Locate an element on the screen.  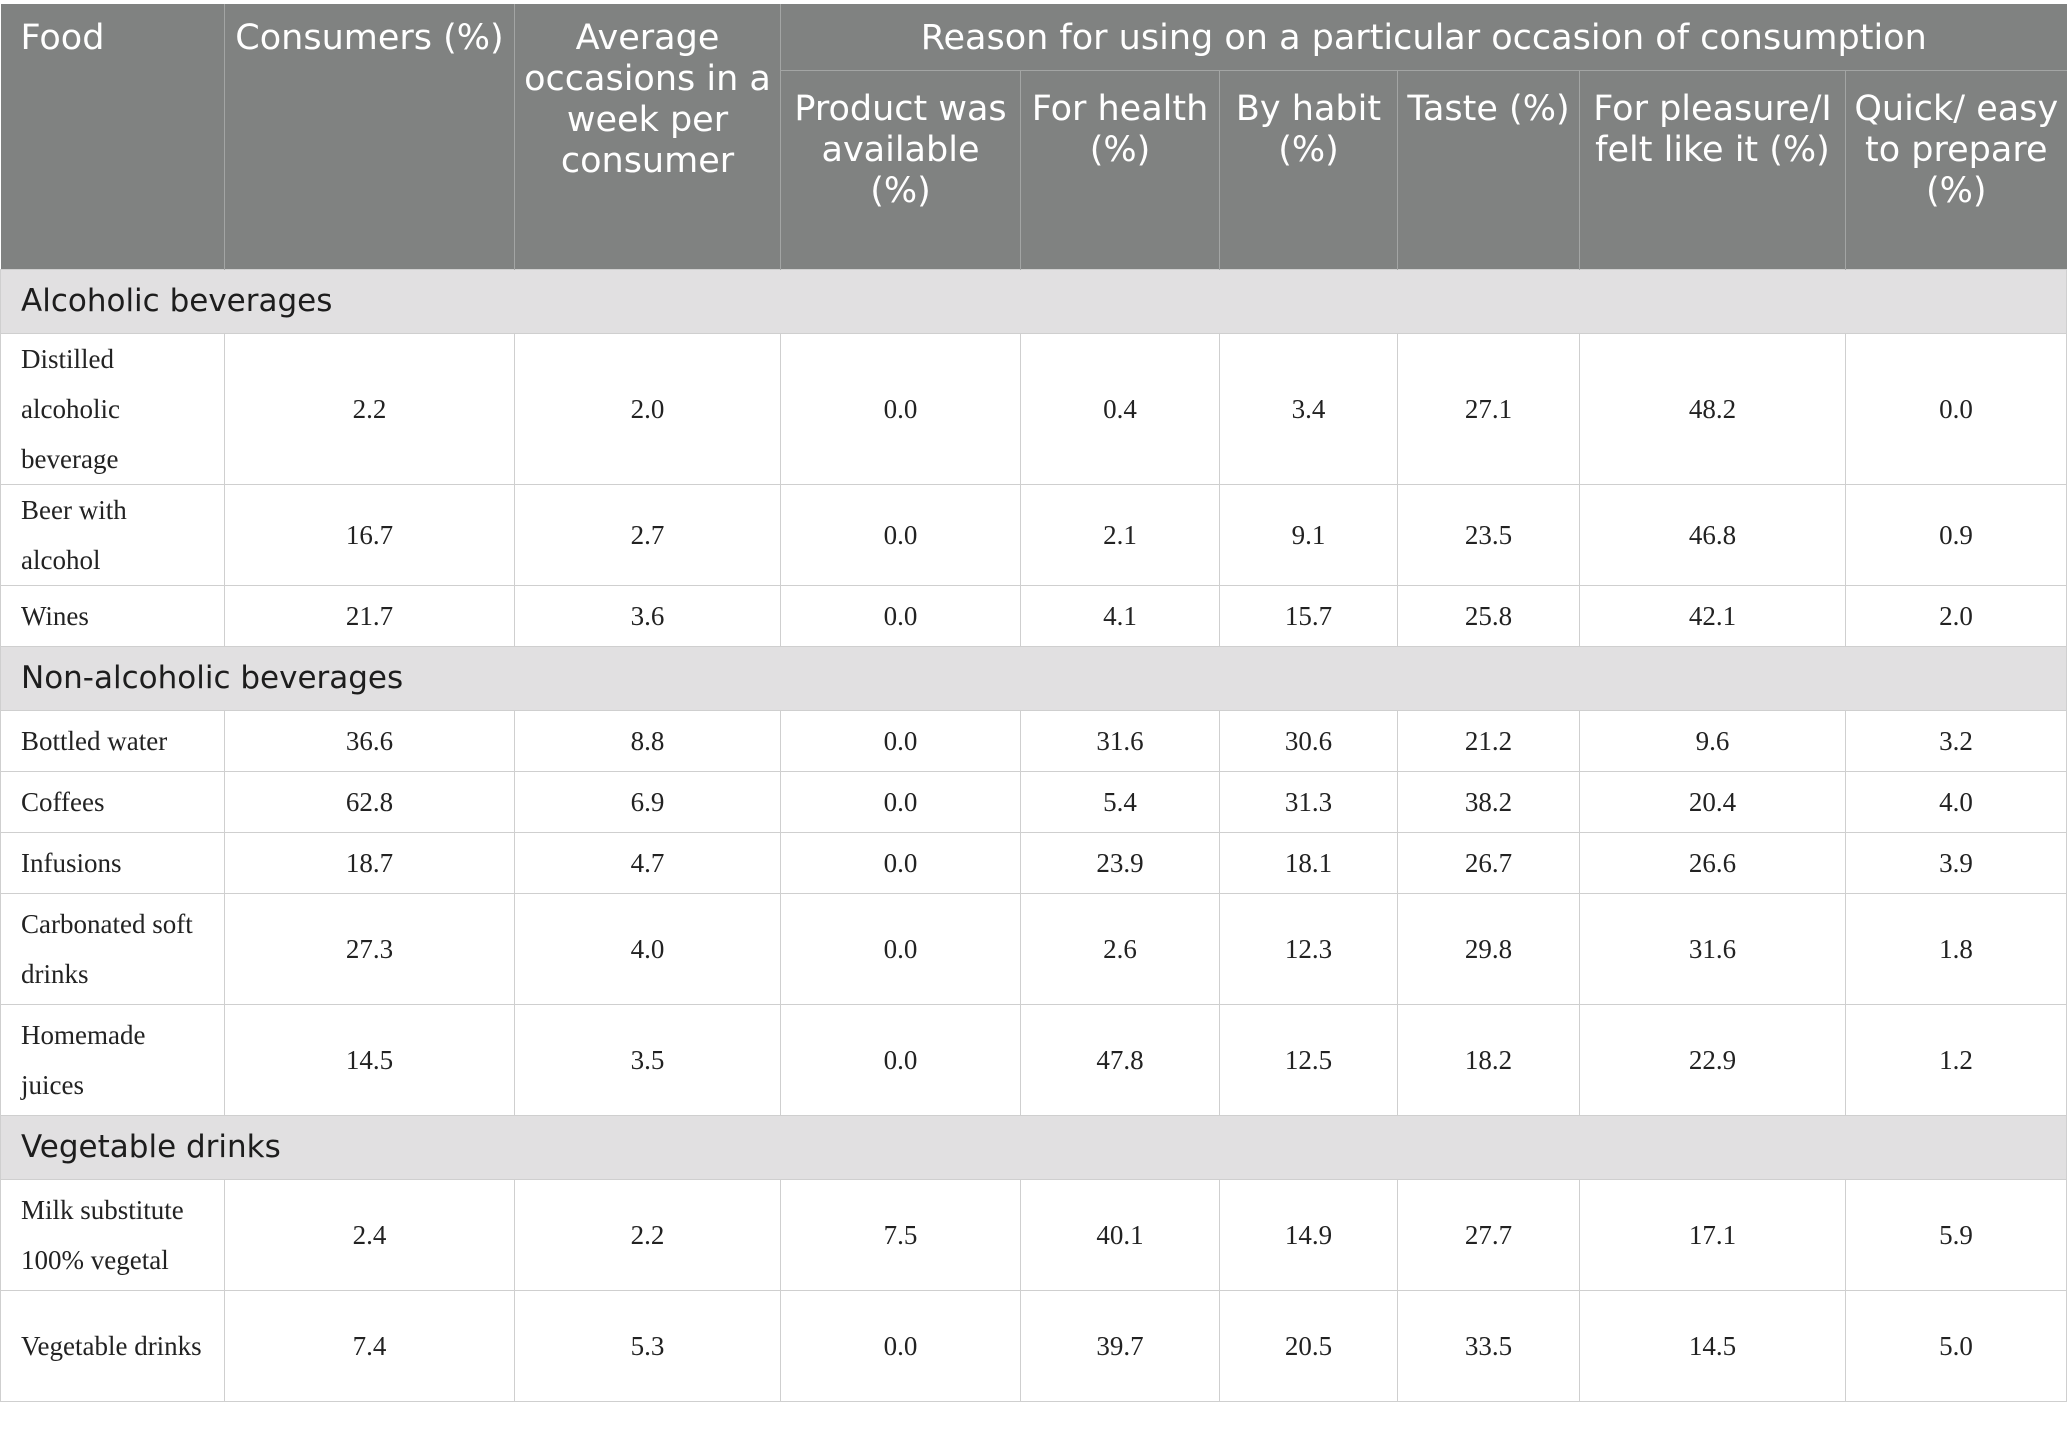
for-pleasure-cell: 22.9 is located at coordinates (1712, 1059).